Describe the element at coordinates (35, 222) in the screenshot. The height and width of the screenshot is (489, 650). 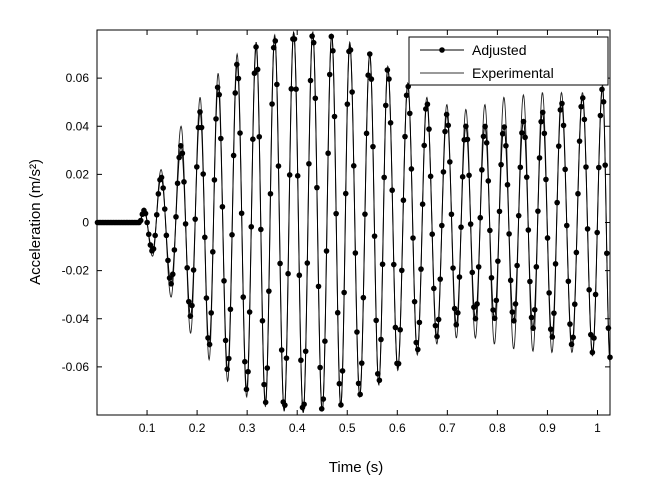
I see `y-axis-label: Acceleration (m/s²)` at that location.